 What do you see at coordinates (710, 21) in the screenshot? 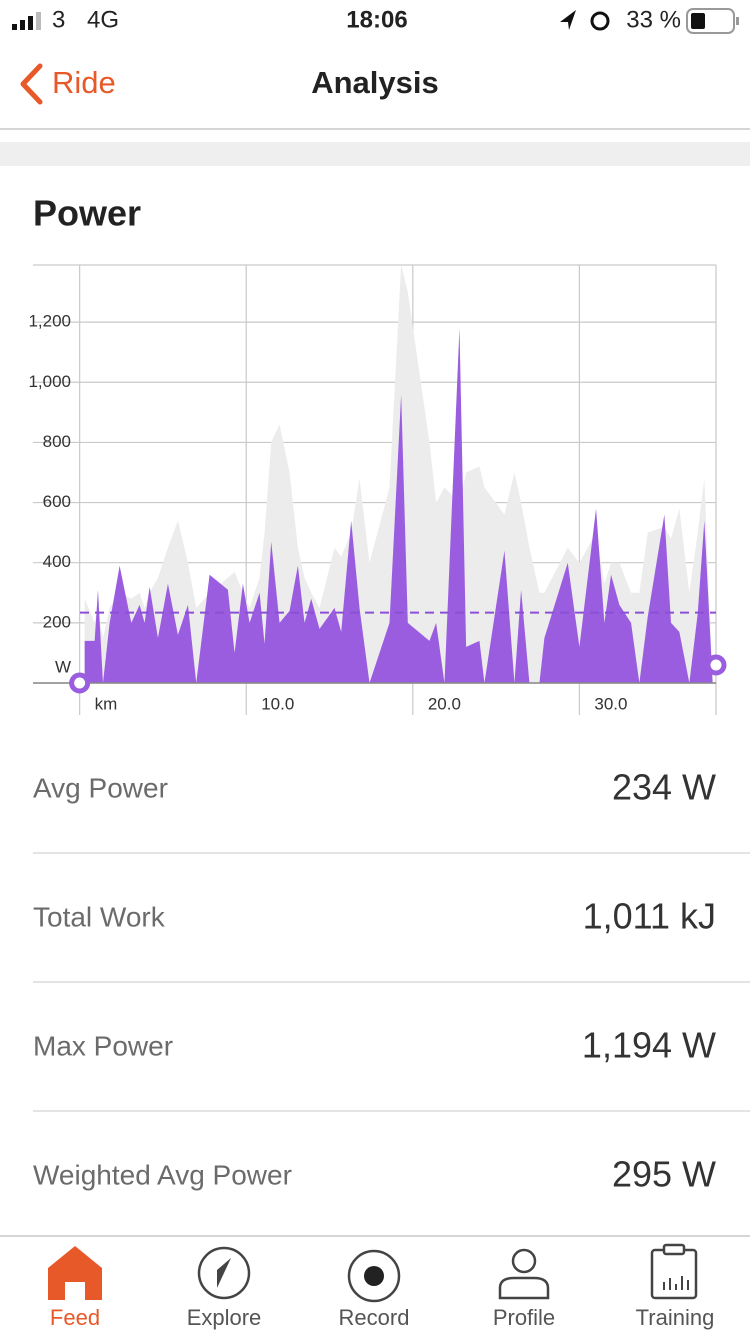
I see `battery-icon` at bounding box center [710, 21].